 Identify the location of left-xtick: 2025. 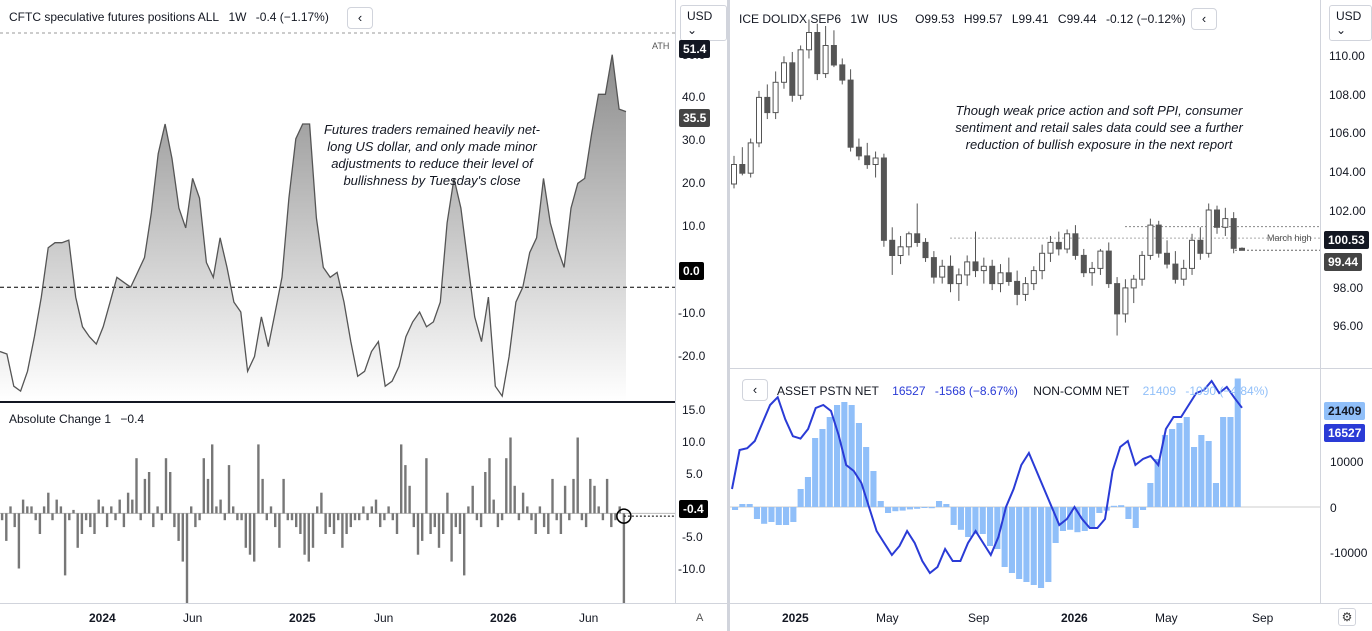
(302, 618).